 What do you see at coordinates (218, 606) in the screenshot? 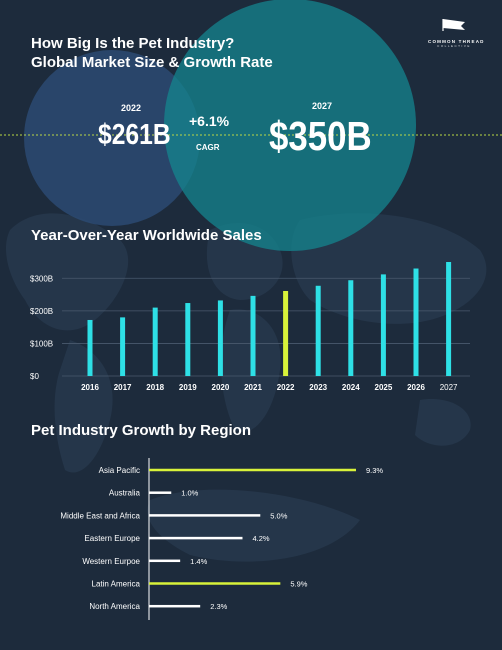
I see `region-value-label: 2.3%` at bounding box center [218, 606].